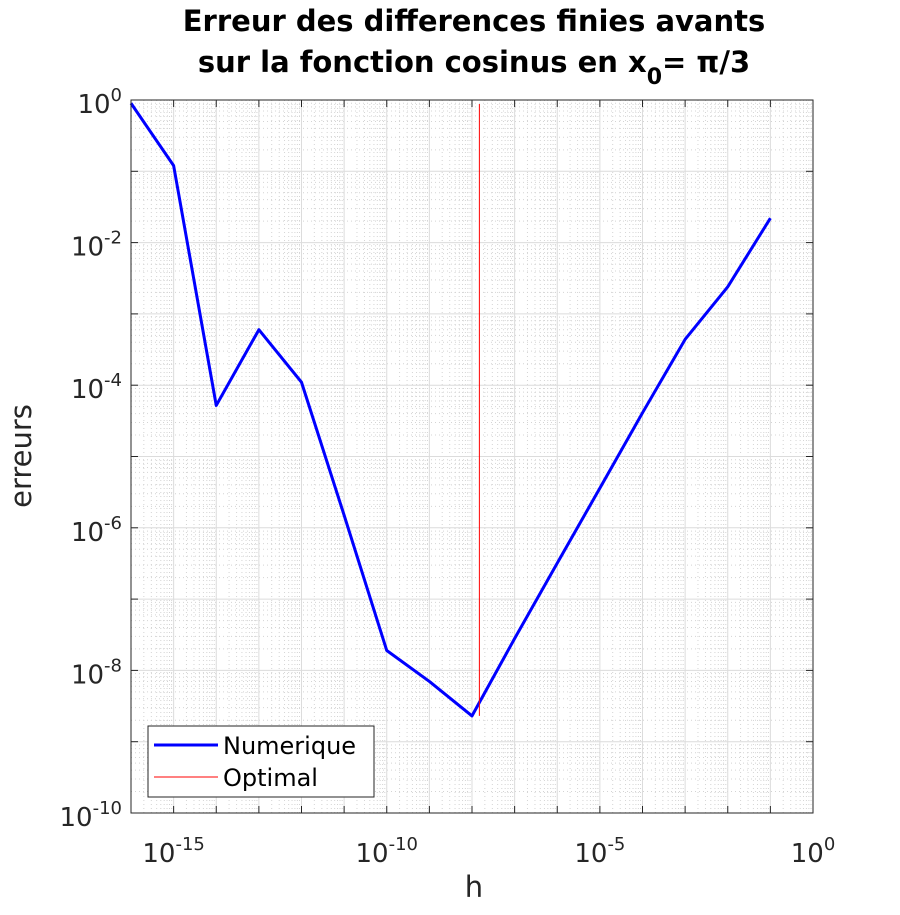 The image size is (900, 915). What do you see at coordinates (654, 77) in the screenshot?
I see `chart-title-line2-subscript: 0` at bounding box center [654, 77].